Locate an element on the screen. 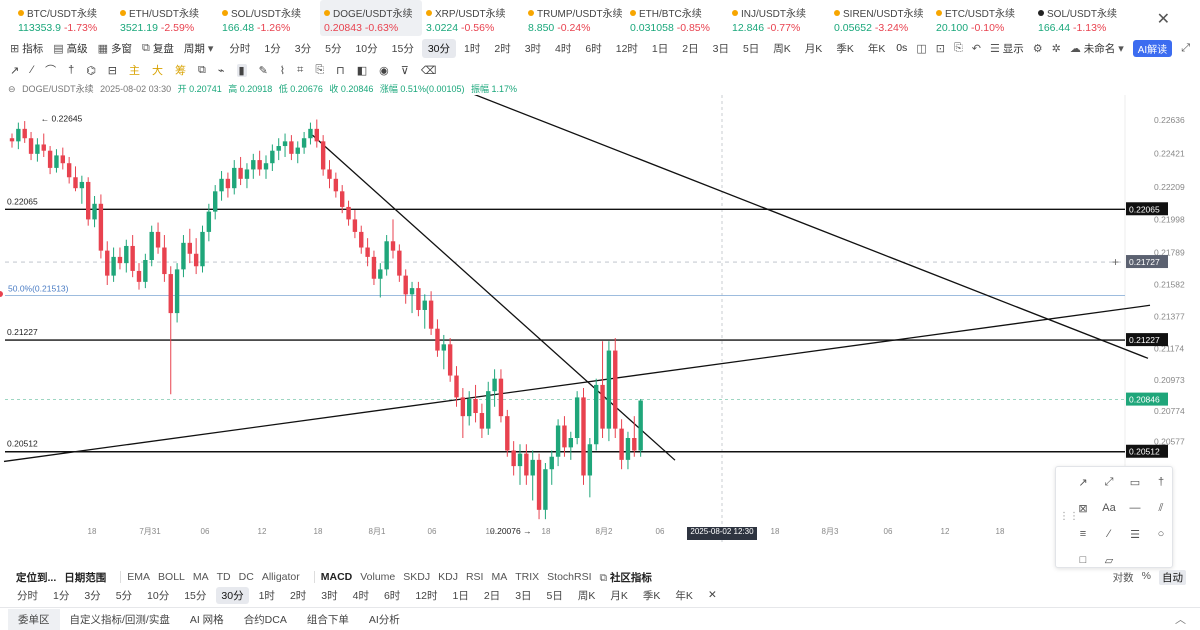  palette-tool-icon: □ is located at coordinates (1083, 560).